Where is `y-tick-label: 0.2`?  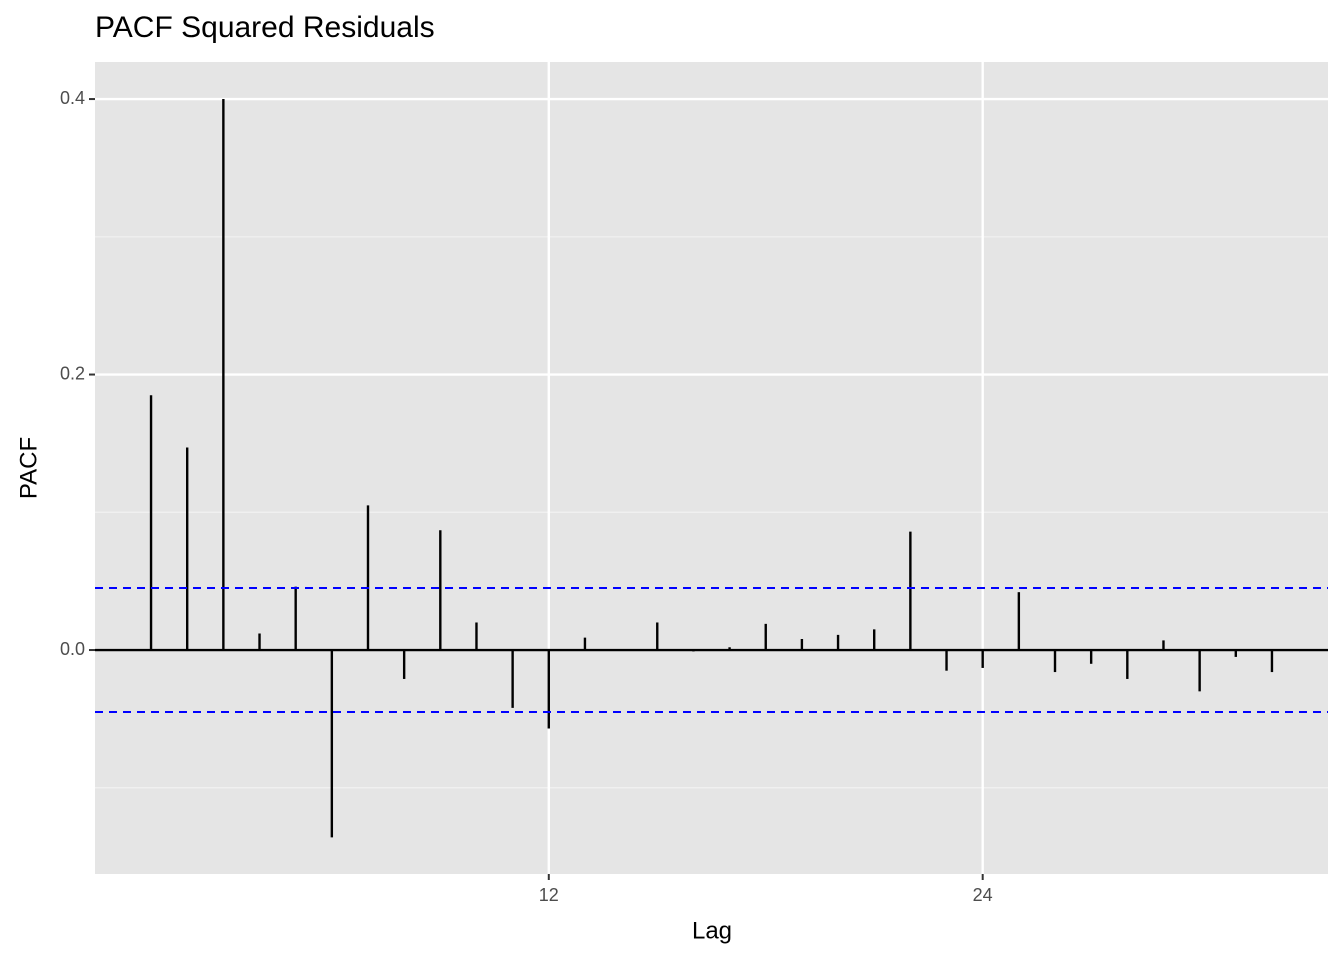
y-tick-label: 0.2 is located at coordinates (72, 373).